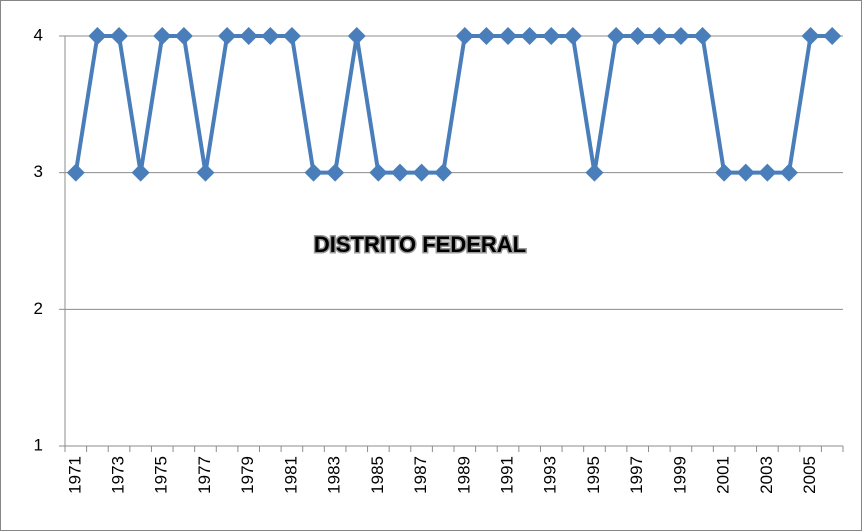  Describe the element at coordinates (38, 171) in the screenshot. I see `y-tick-label: 3` at that location.